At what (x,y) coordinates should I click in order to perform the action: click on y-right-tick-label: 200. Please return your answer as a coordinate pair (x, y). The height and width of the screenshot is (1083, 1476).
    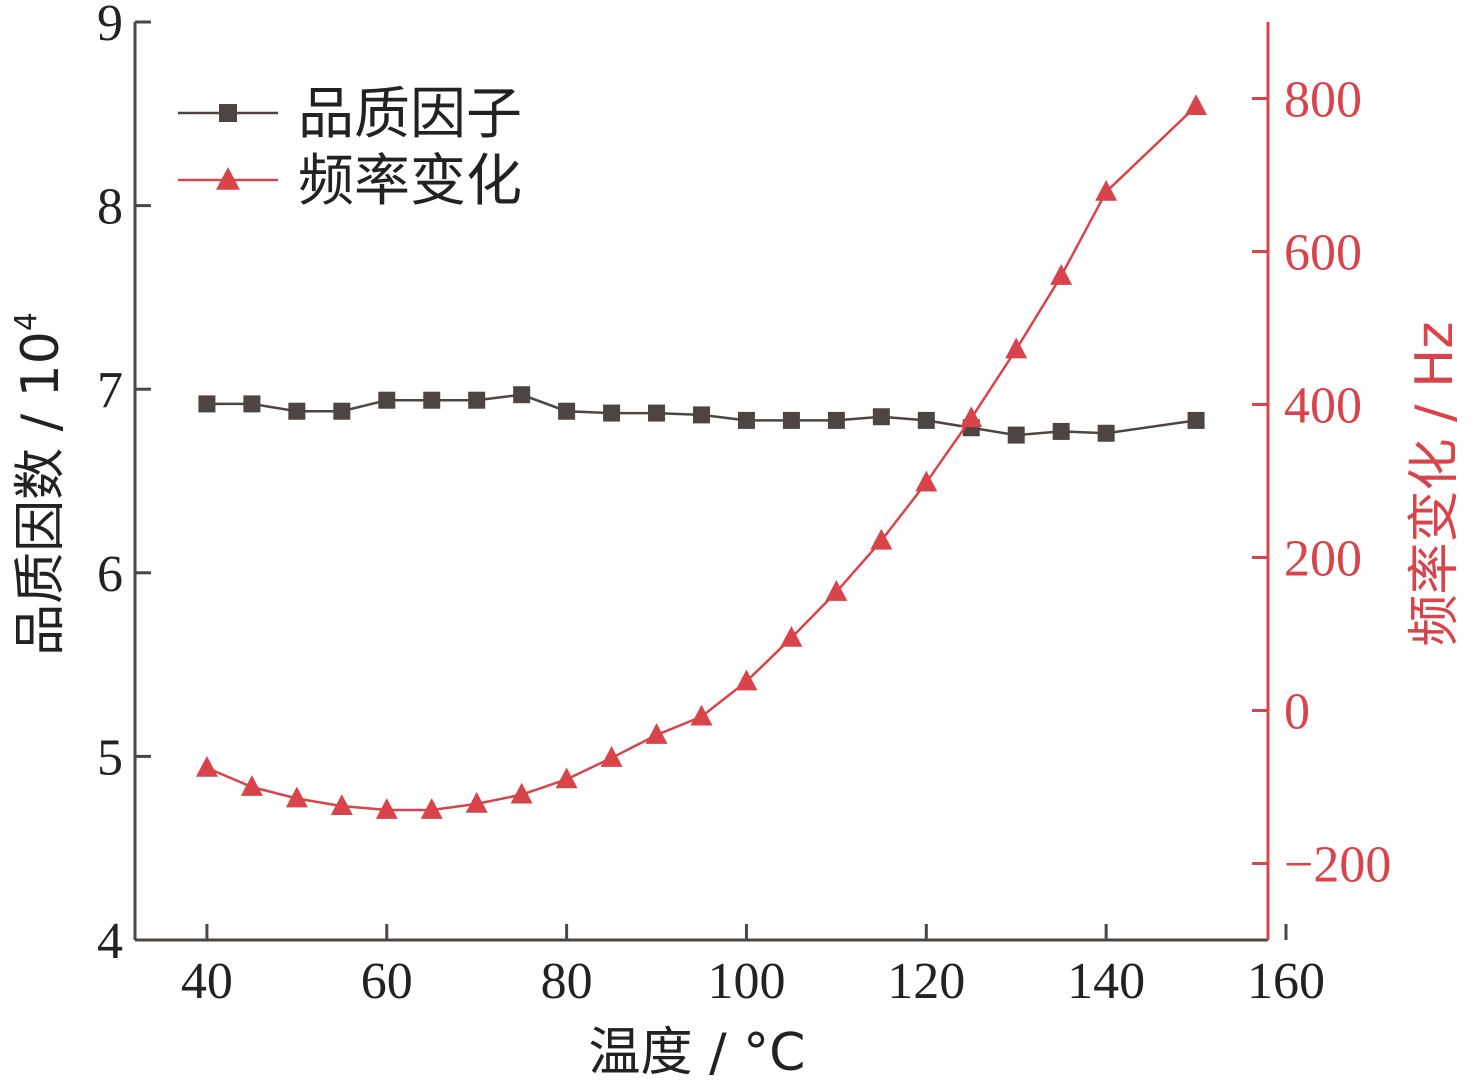
    Looking at the image, I should click on (1323, 559).